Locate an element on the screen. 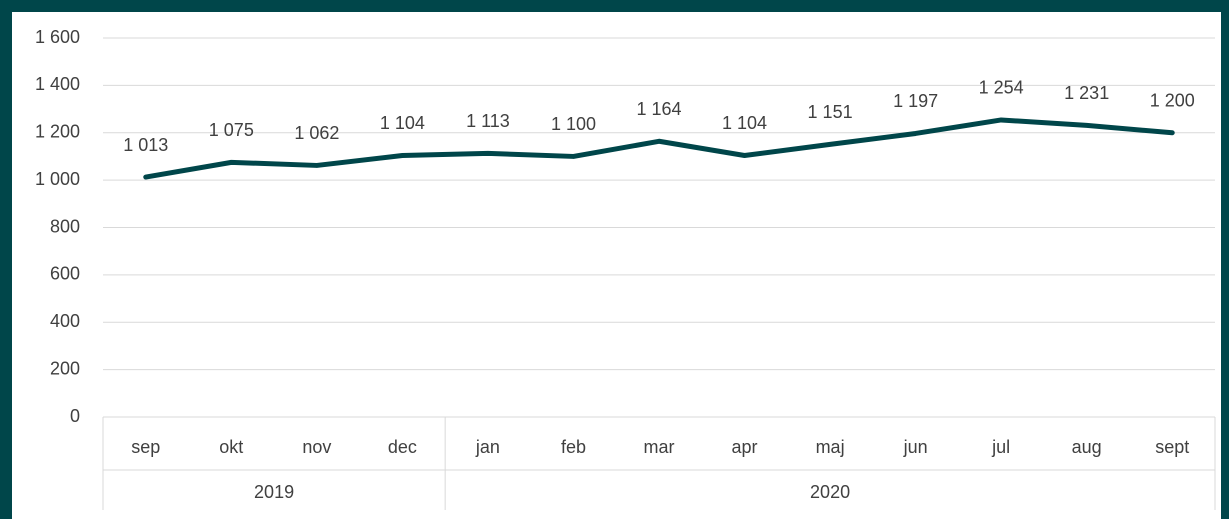 The height and width of the screenshot is (519, 1229). data-label: 1 062 is located at coordinates (316, 133).